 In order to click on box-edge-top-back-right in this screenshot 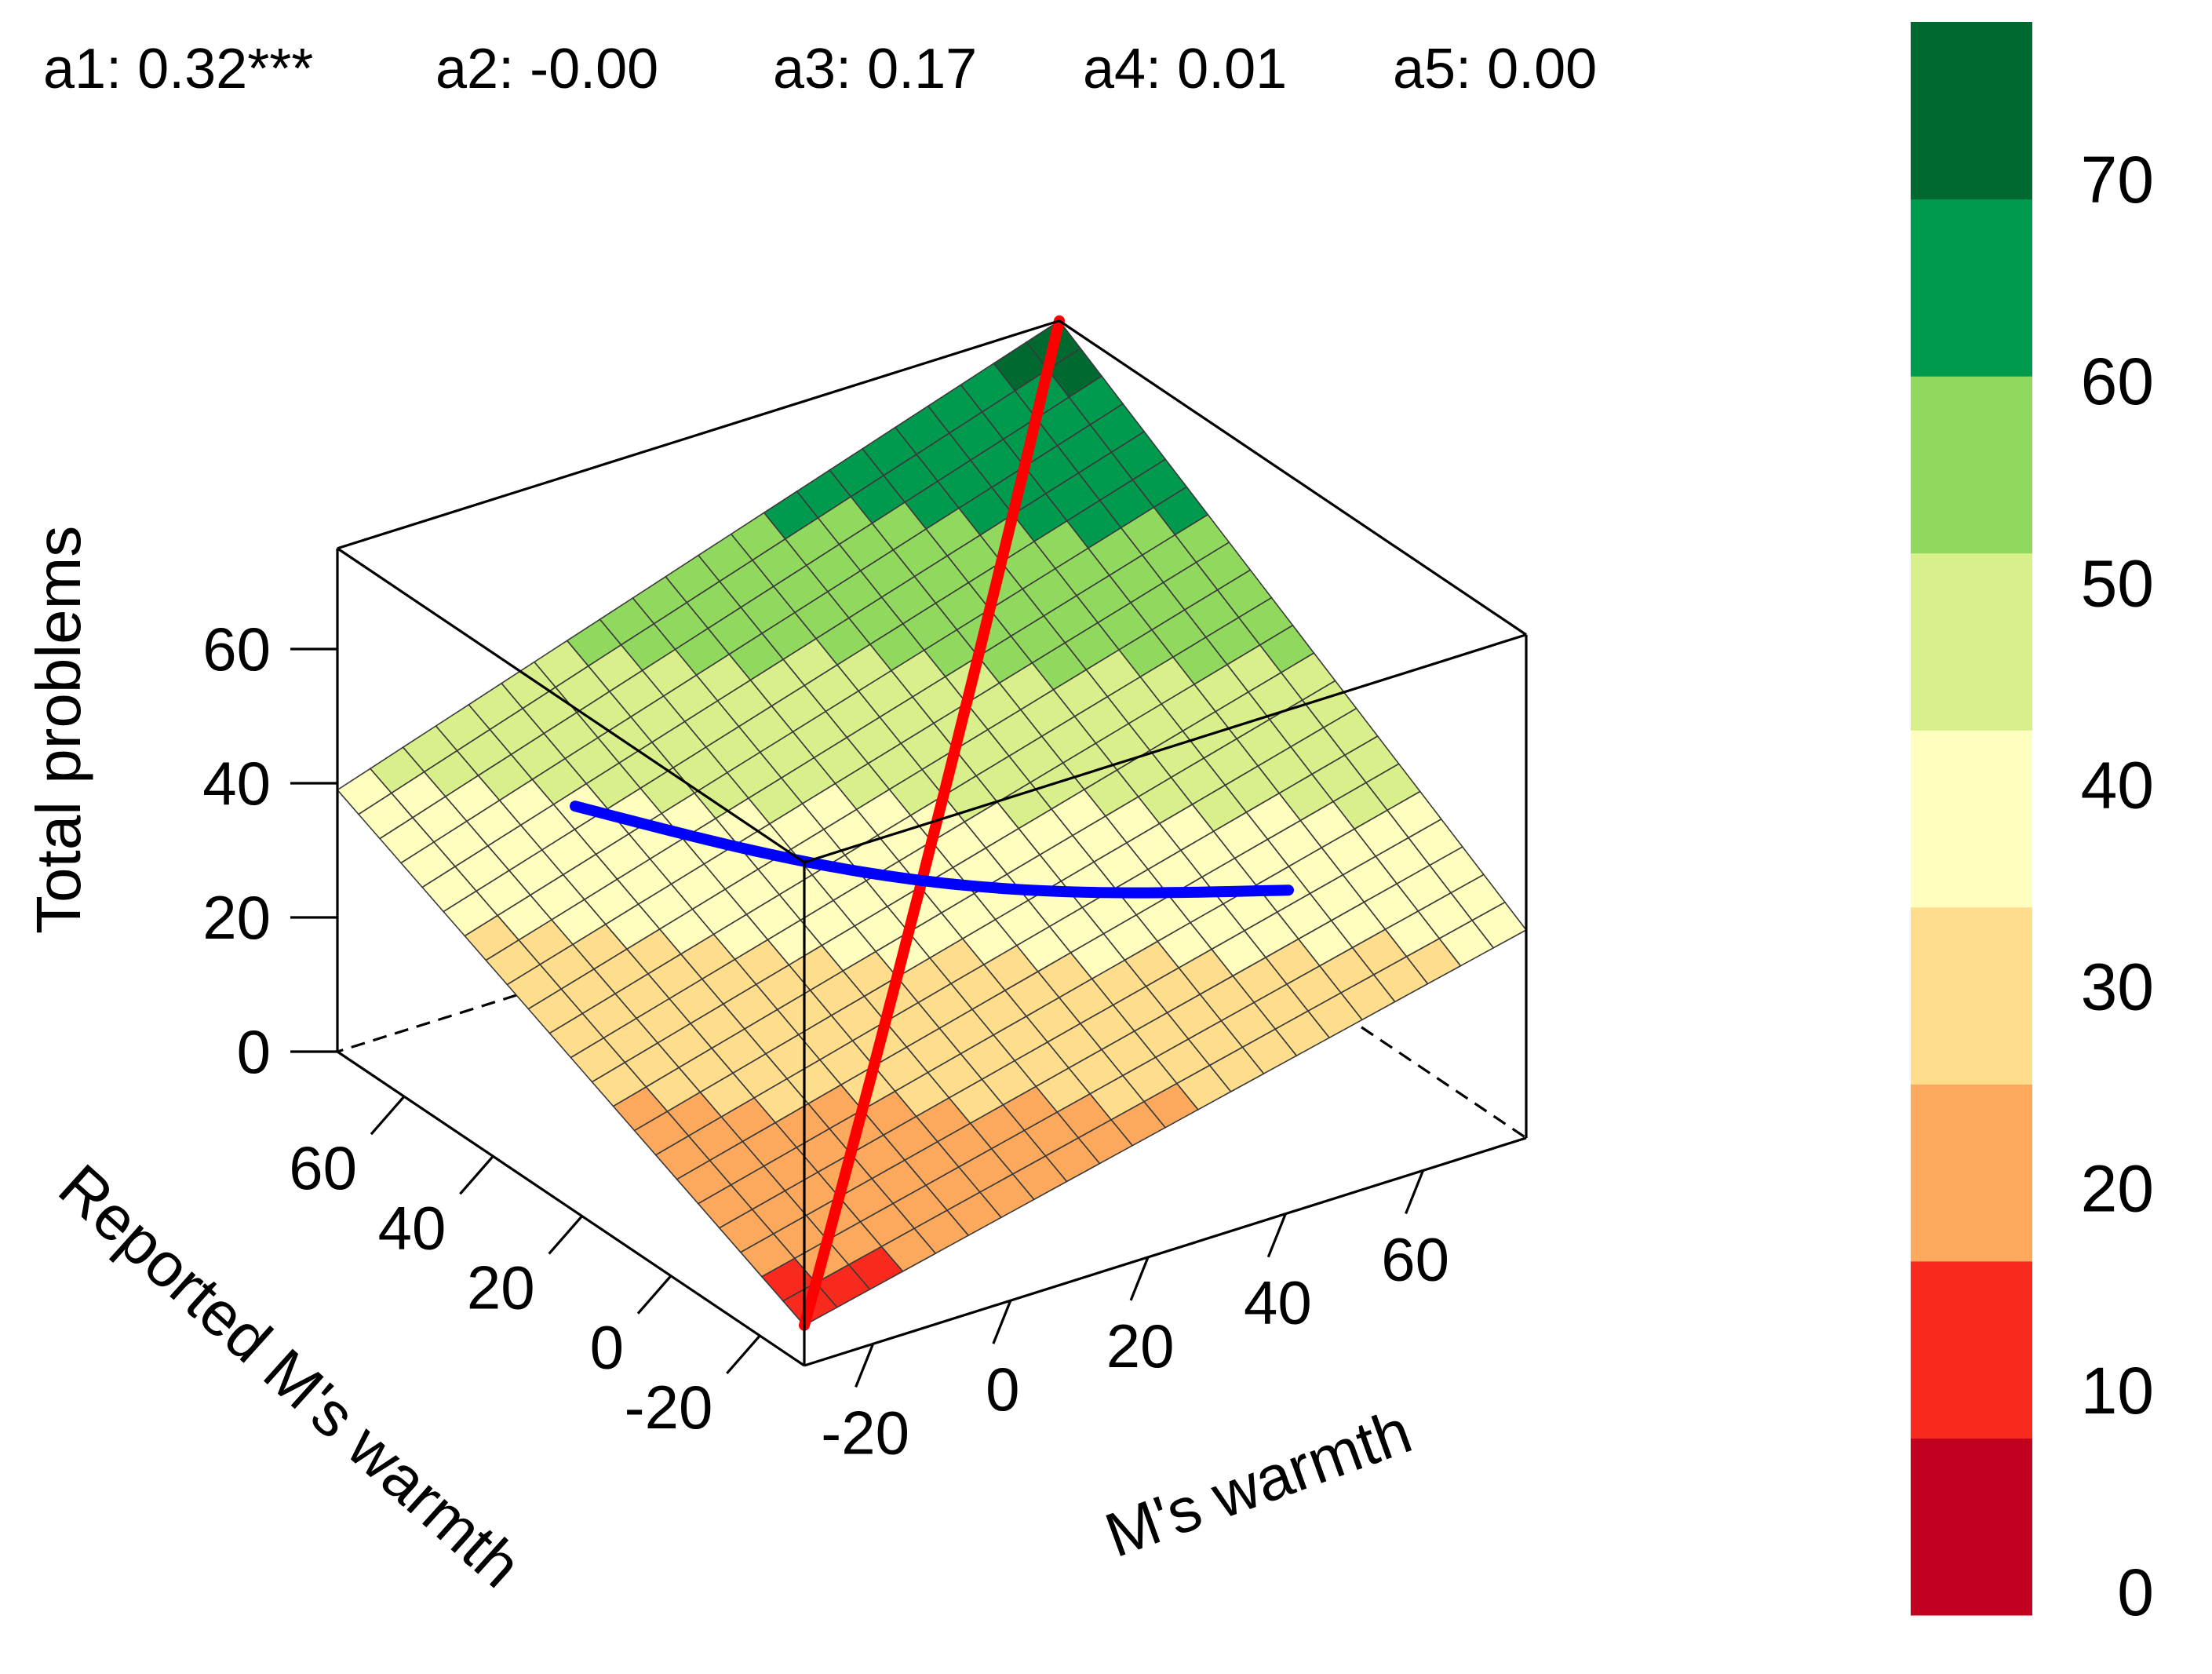, I will do `click(1293, 477)`.